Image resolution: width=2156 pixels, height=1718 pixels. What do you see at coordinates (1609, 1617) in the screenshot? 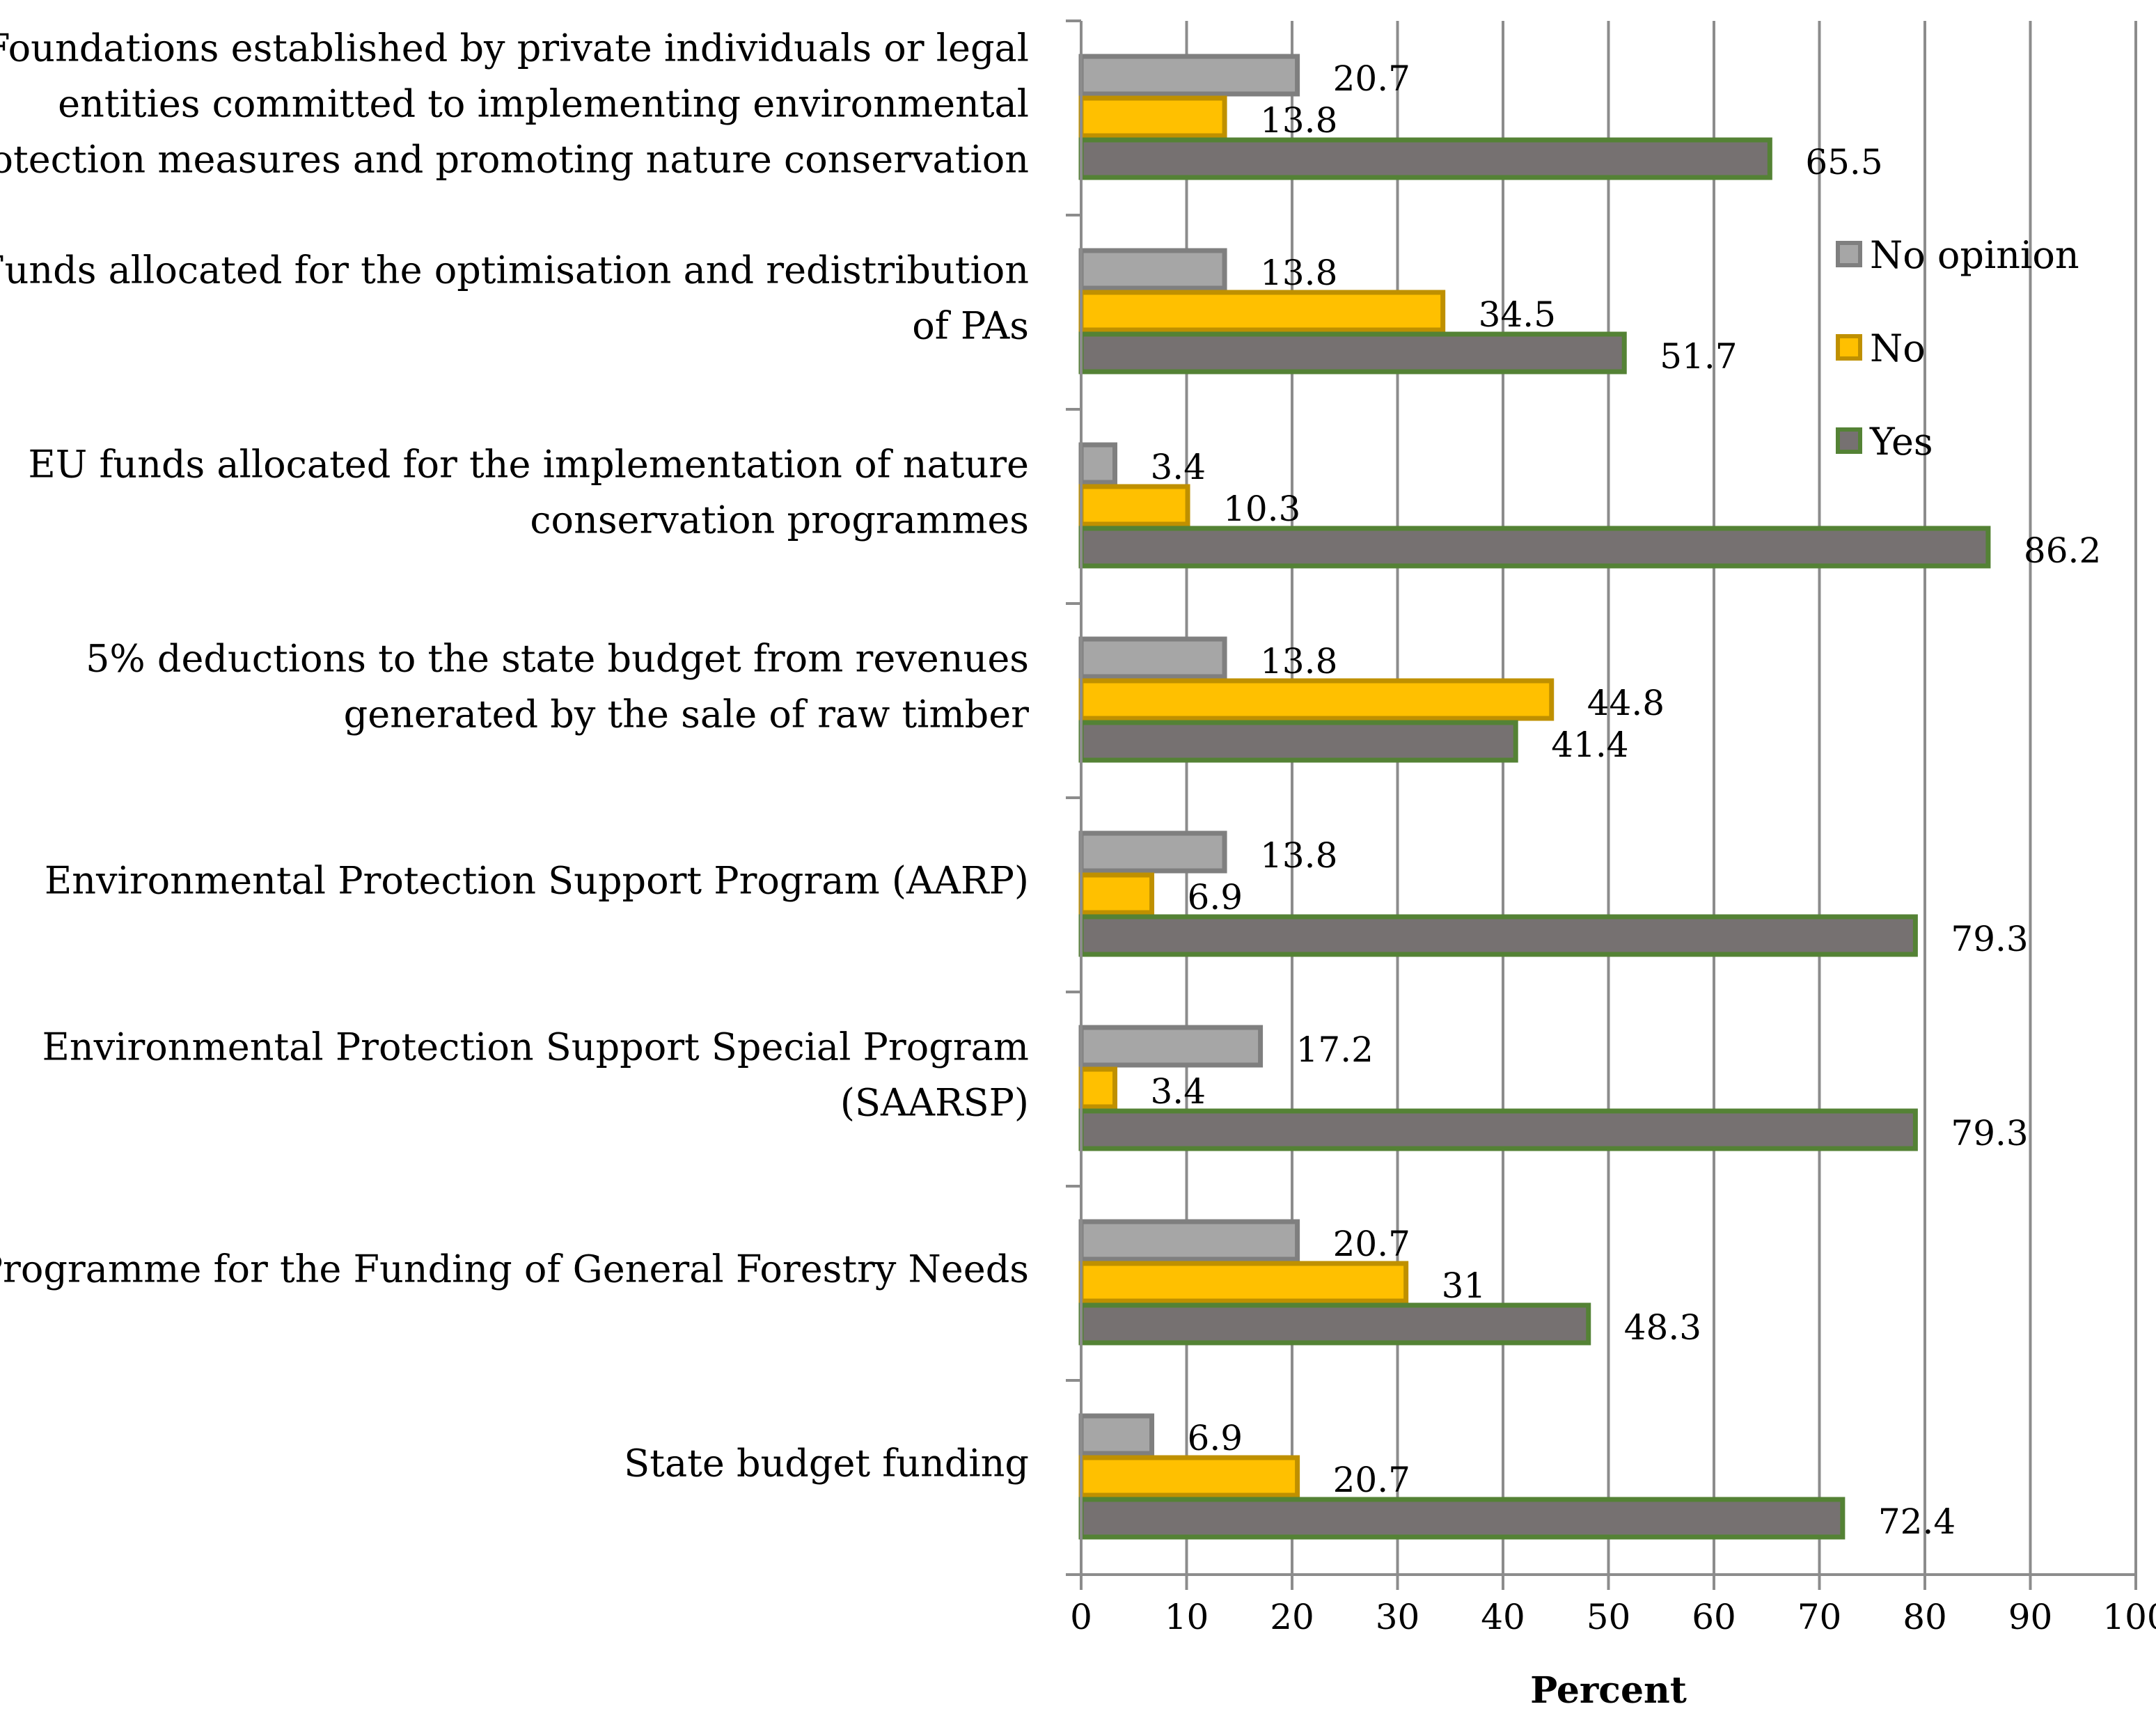
I see `x-tick-label-50: 50` at bounding box center [1609, 1617].